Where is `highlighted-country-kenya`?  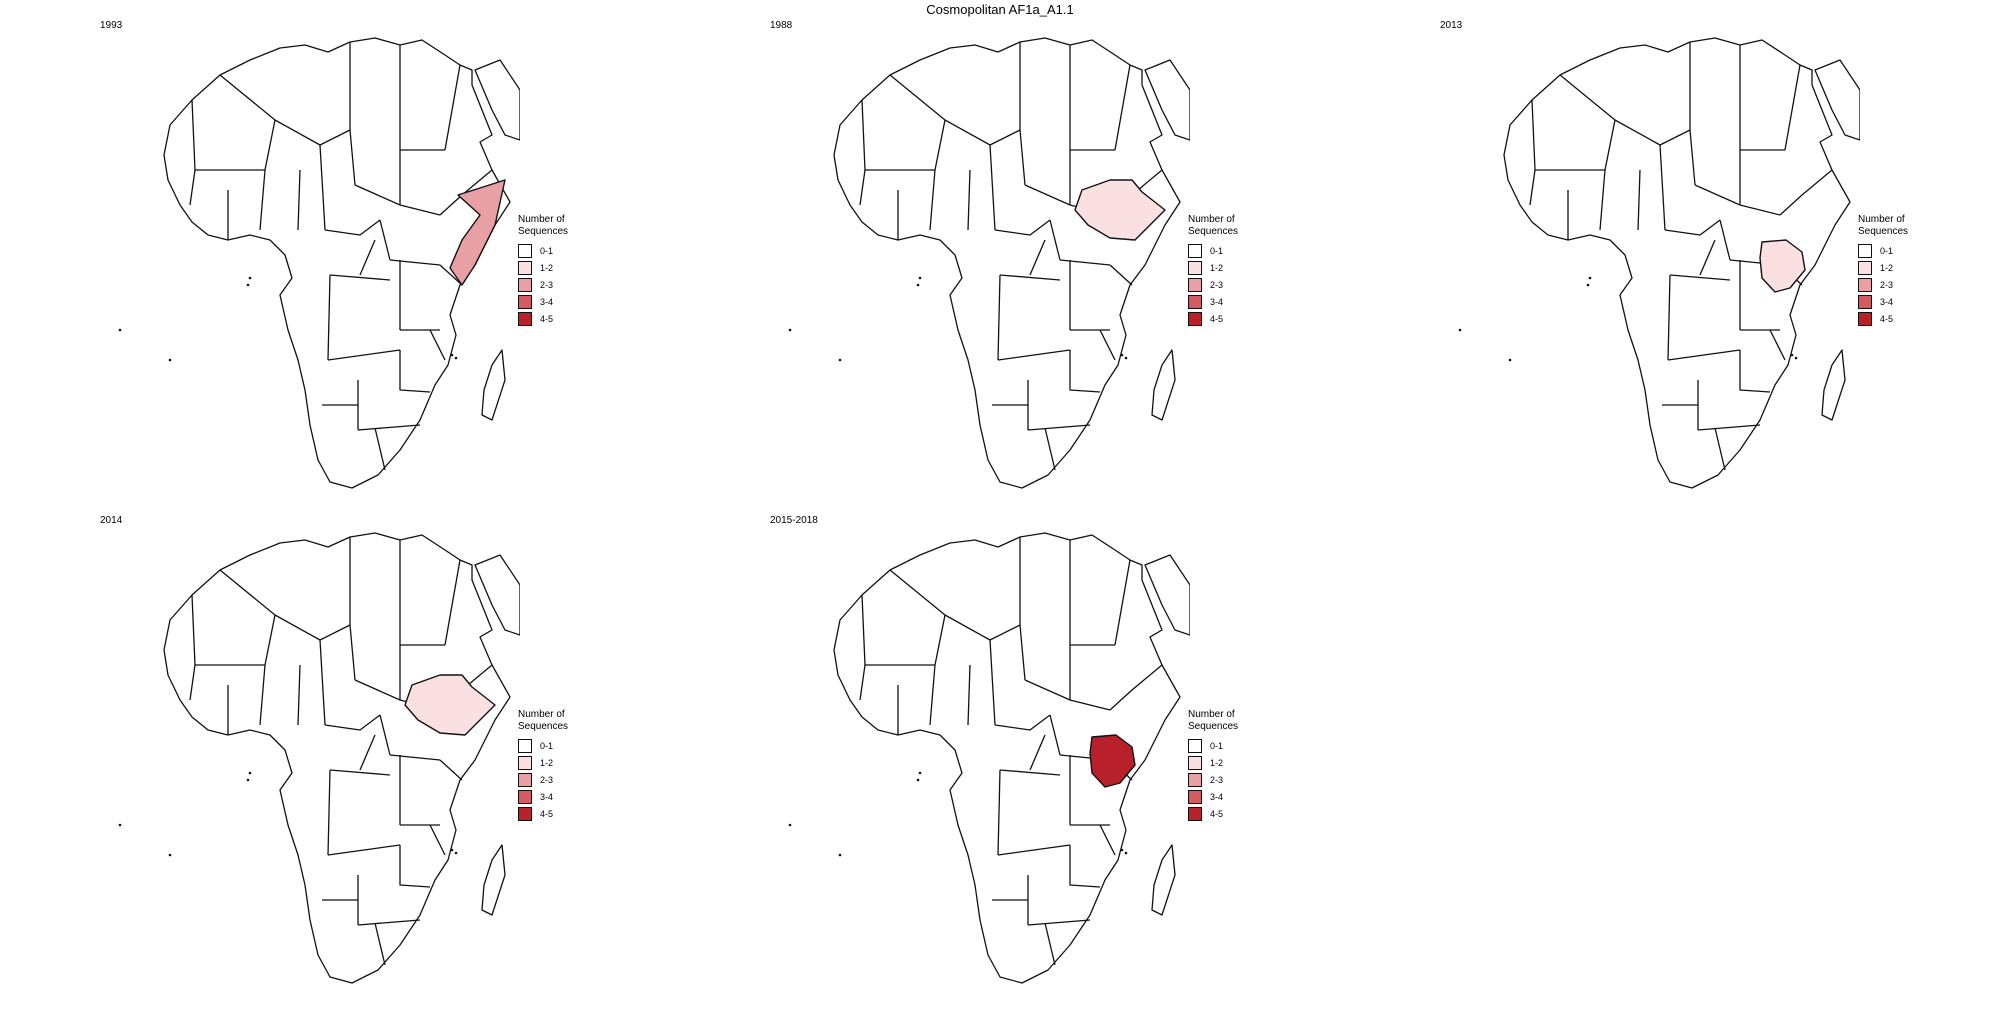
highlighted-country-kenya is located at coordinates (1782, 266).